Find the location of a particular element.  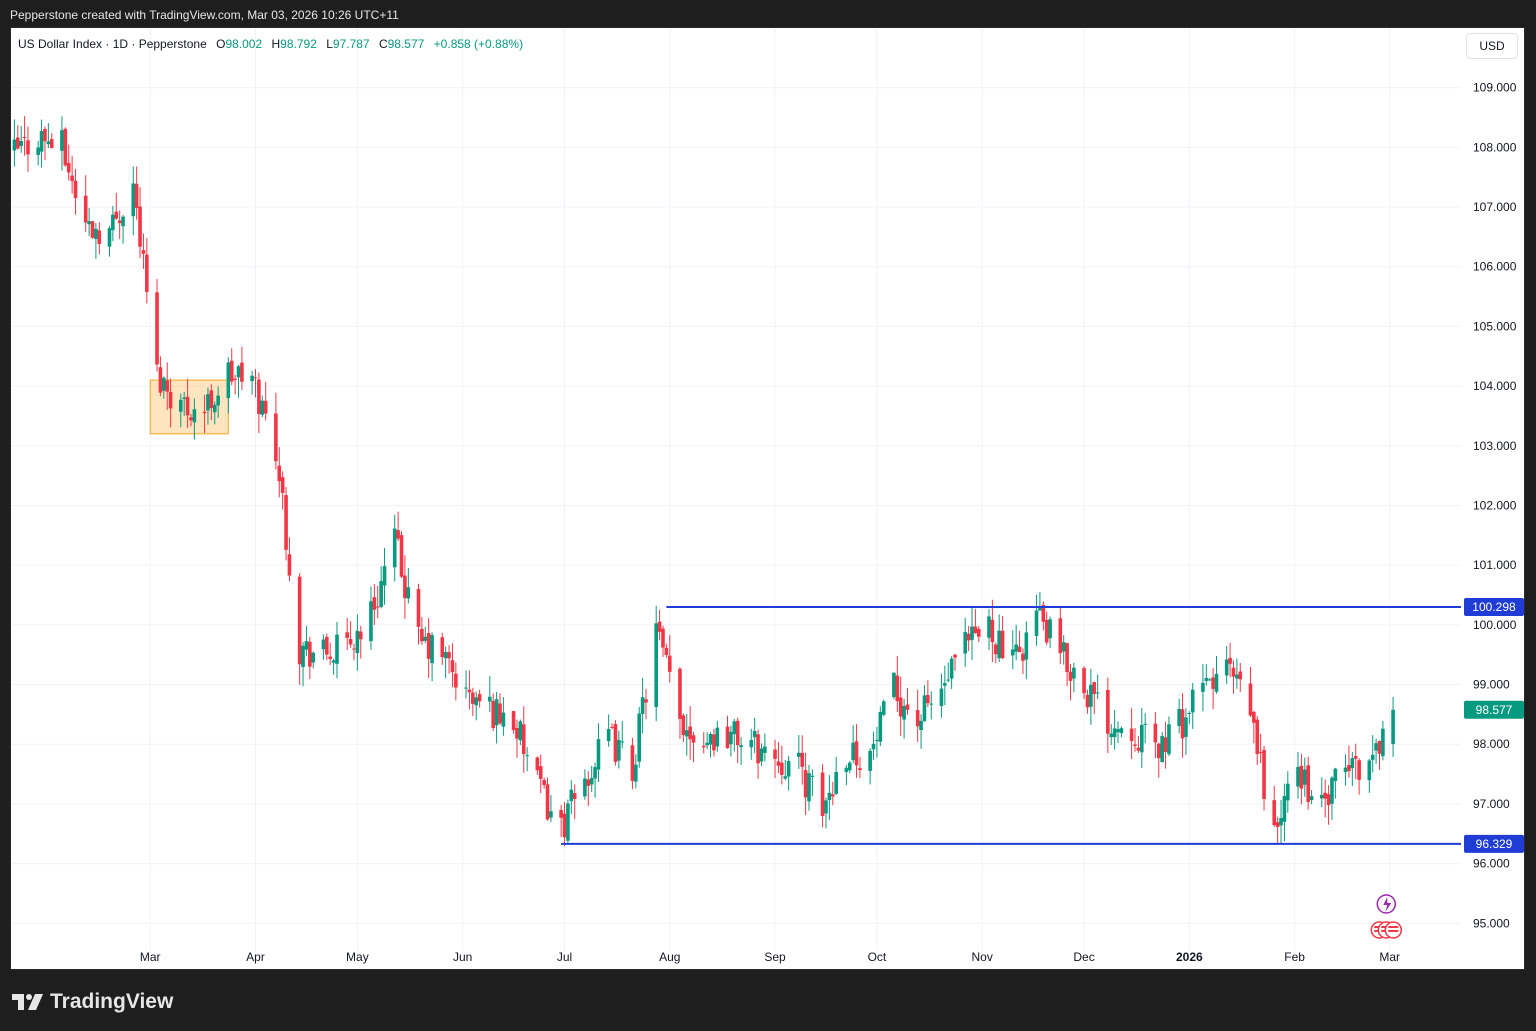

level-price-label: 100.298 is located at coordinates (1494, 607).